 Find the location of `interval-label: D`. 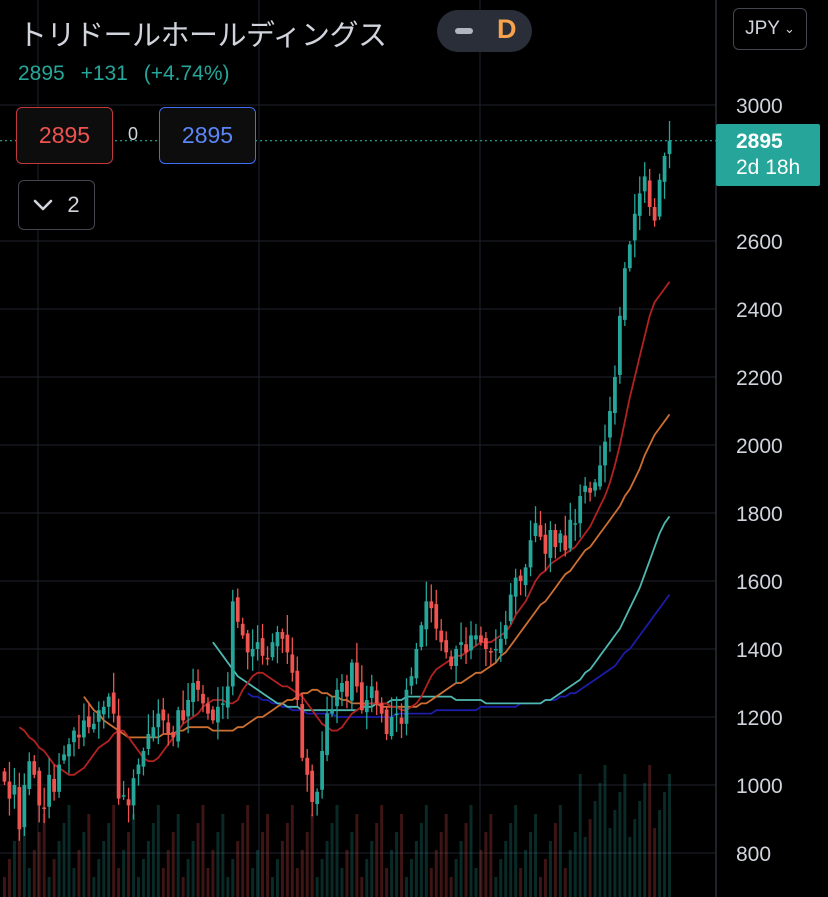

interval-label: D is located at coordinates (507, 29).